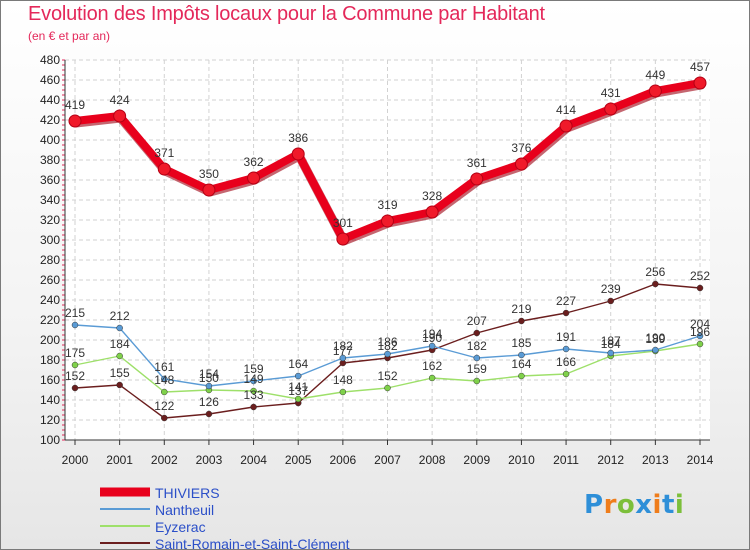 The height and width of the screenshot is (550, 750). What do you see at coordinates (298, 460) in the screenshot?
I see `x-tick-label: 2005` at bounding box center [298, 460].